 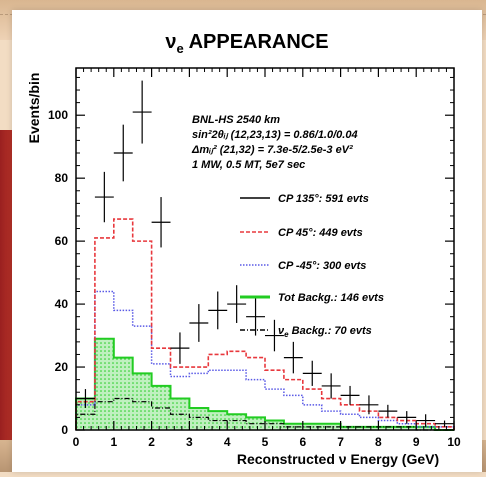 I want to click on legend-label: Tot Backg.: 146 evts, so click(x=331, y=298).